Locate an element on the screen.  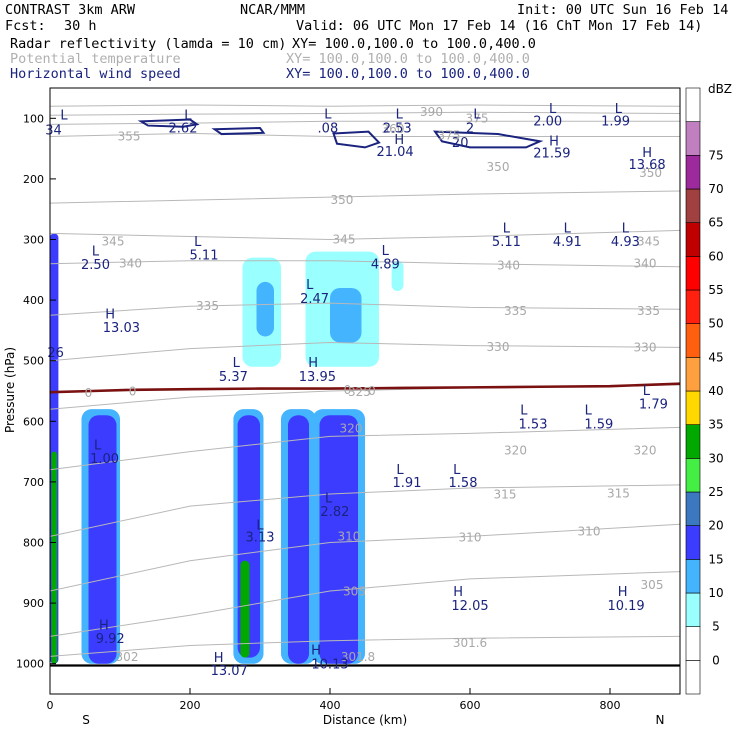
wind-extremum-value: 2 is located at coordinates (470, 129).